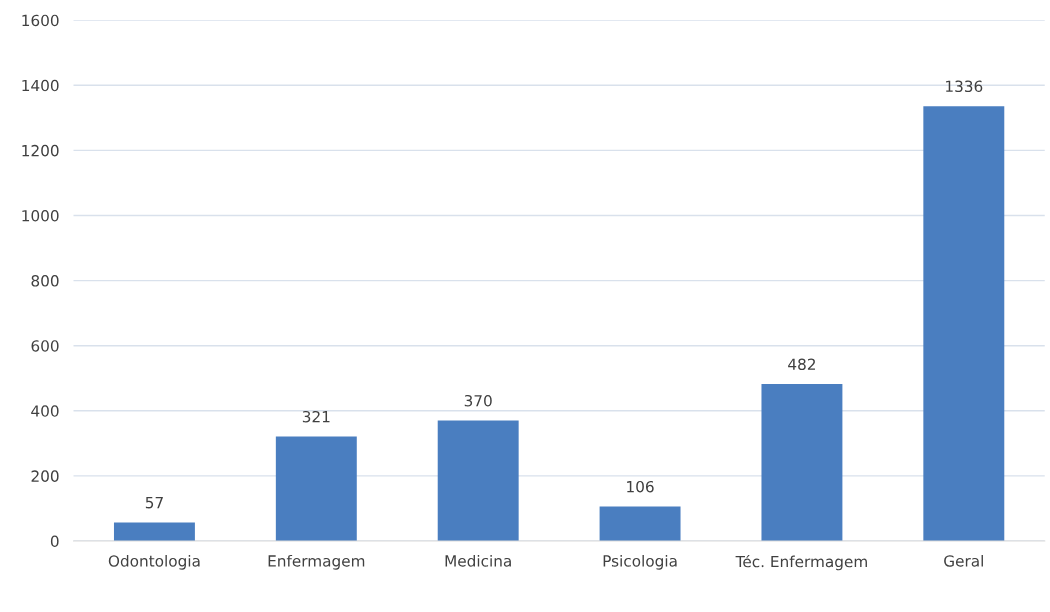 This screenshot has height=612, width=1050. I want to click on y-tick-label: 0, so click(54, 541).